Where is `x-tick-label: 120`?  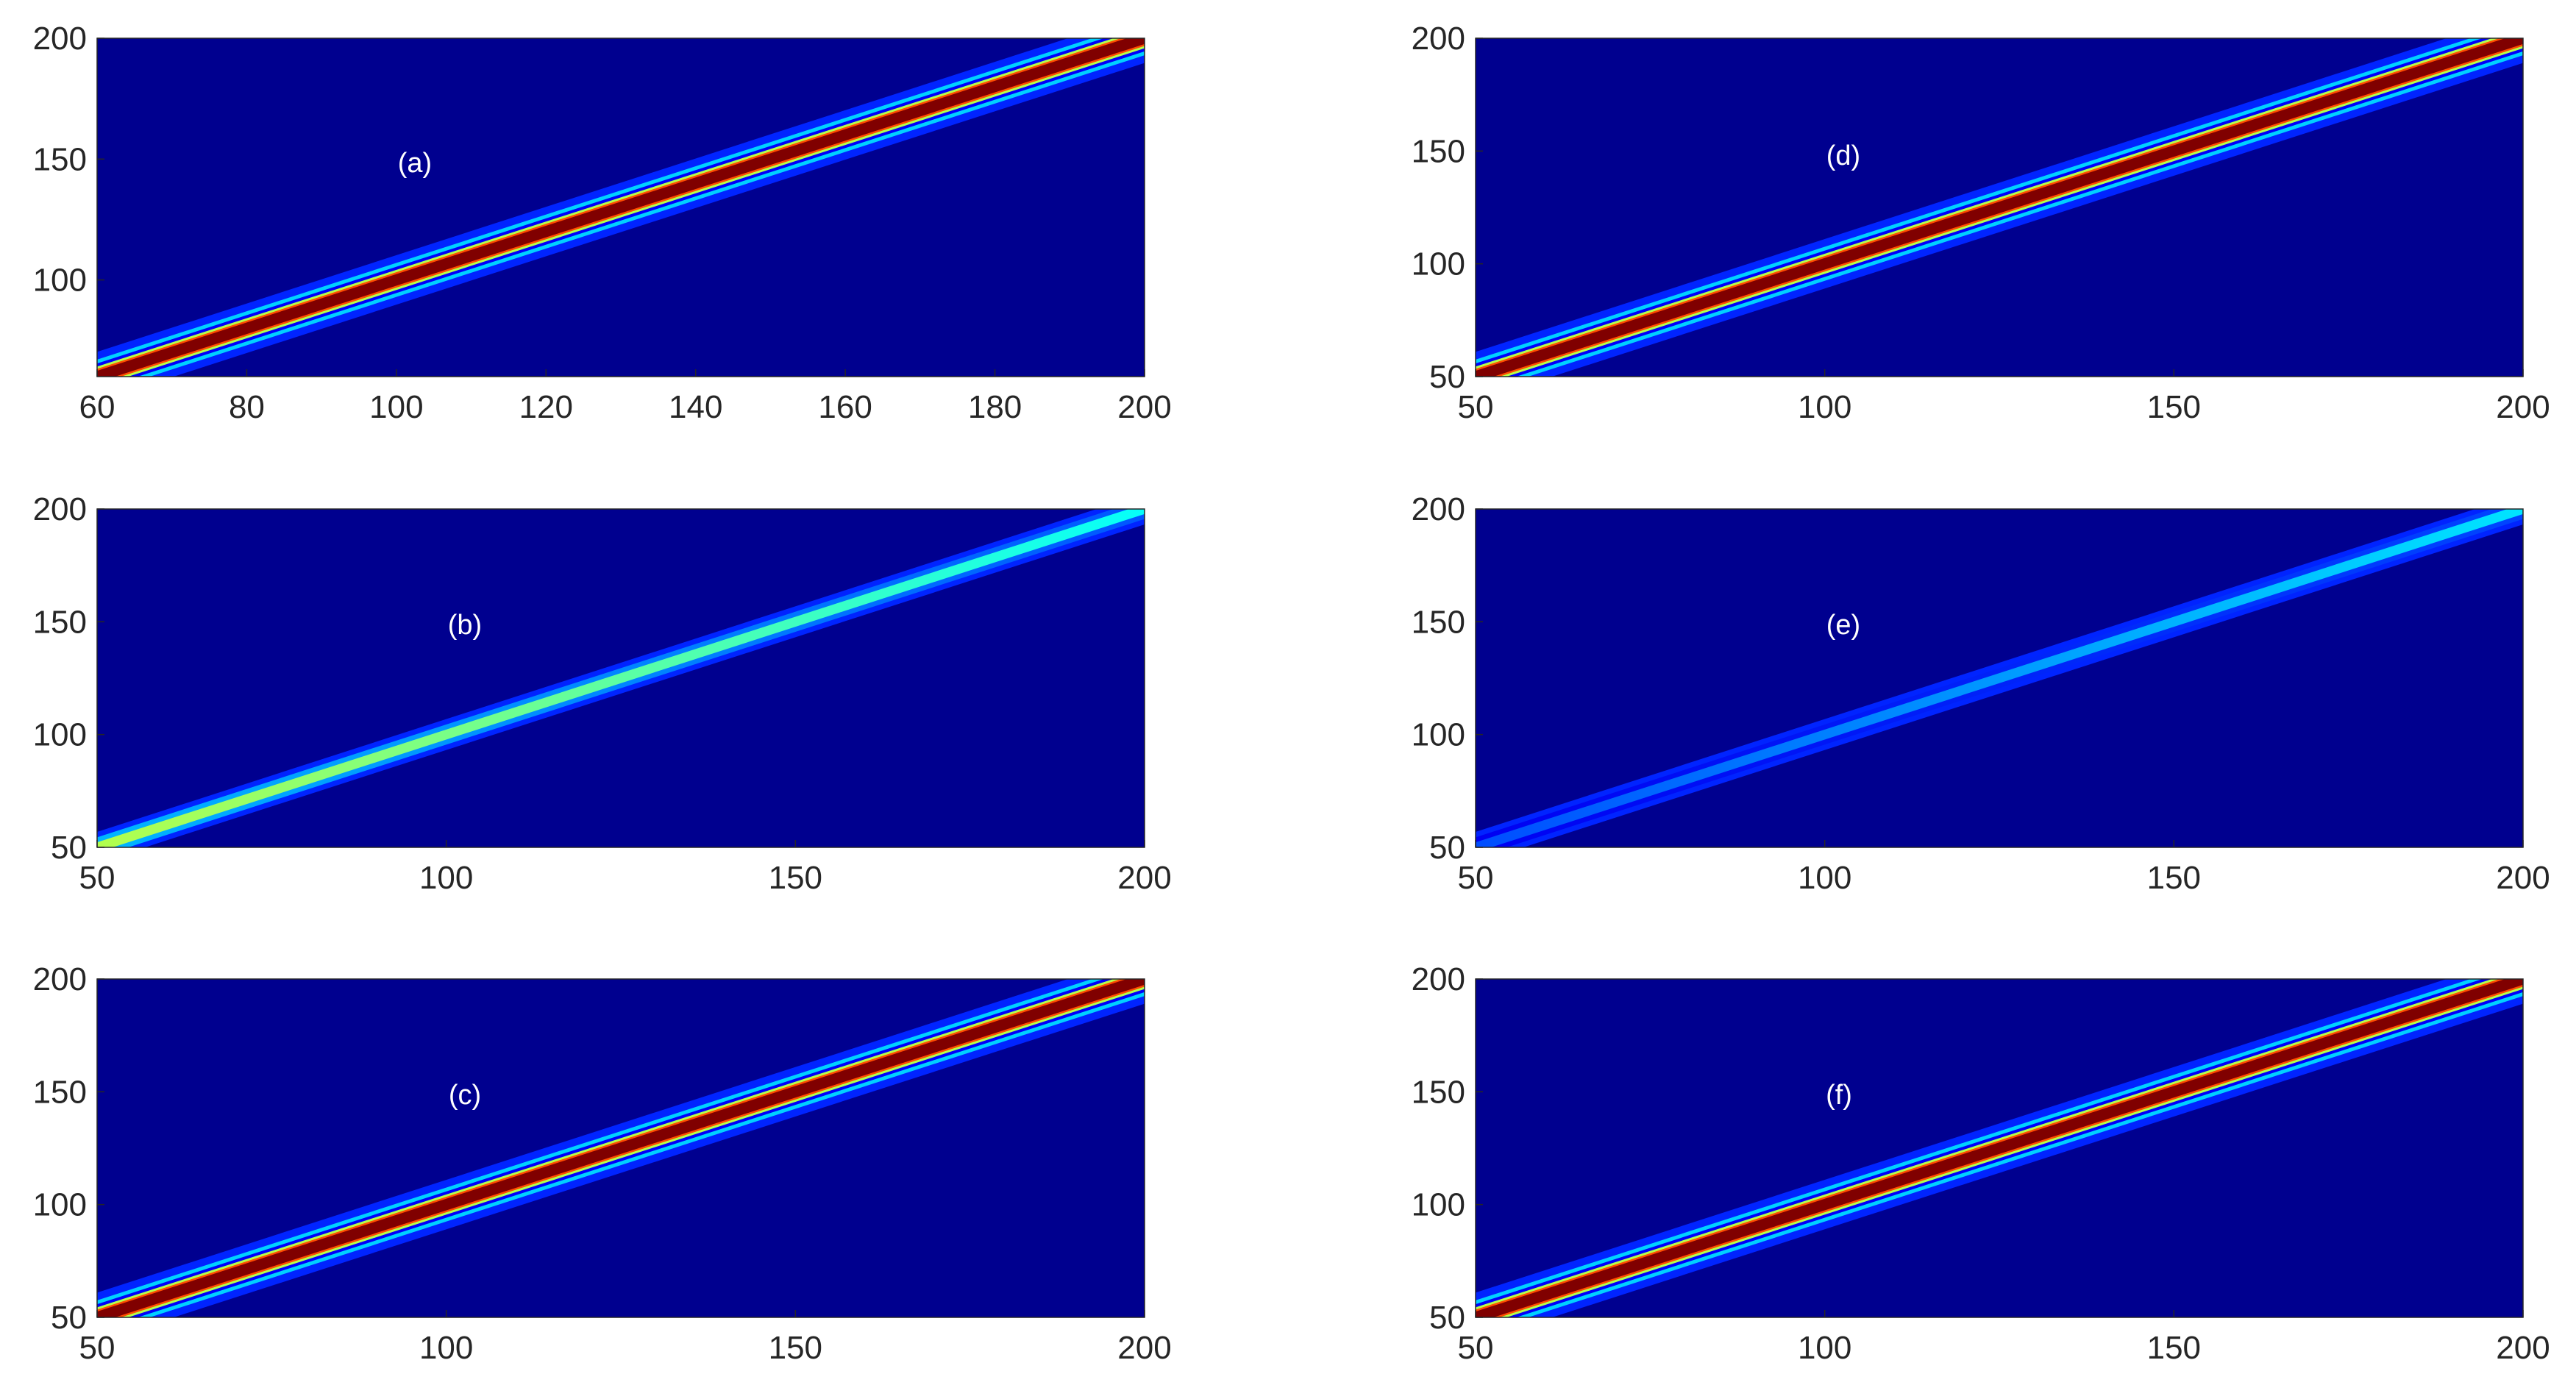
x-tick-label: 120 is located at coordinates (546, 407).